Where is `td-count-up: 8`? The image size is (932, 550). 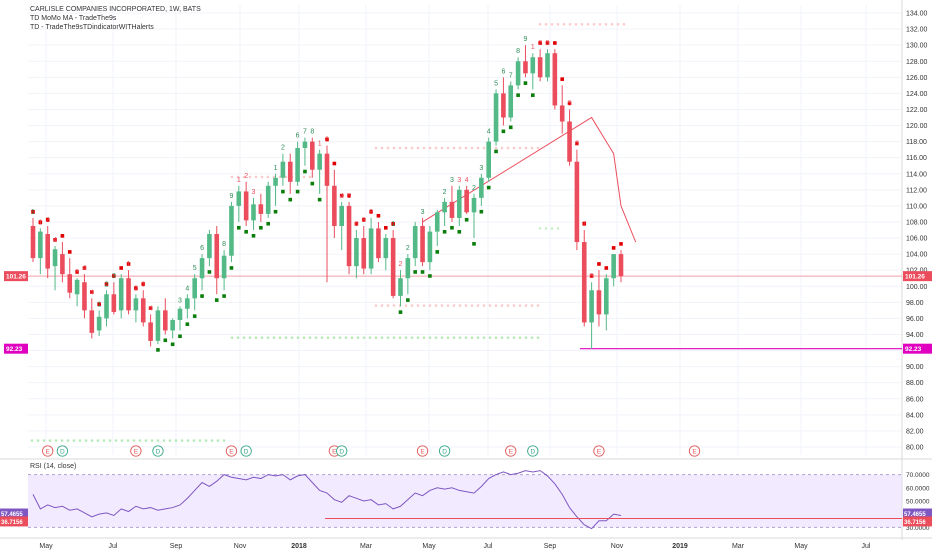 td-count-up: 8 is located at coordinates (224, 244).